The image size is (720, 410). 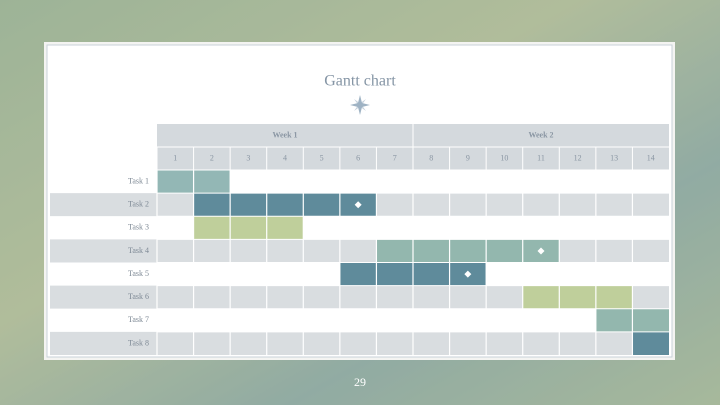 What do you see at coordinates (540, 134) in the screenshot?
I see `week-label: Week 2` at bounding box center [540, 134].